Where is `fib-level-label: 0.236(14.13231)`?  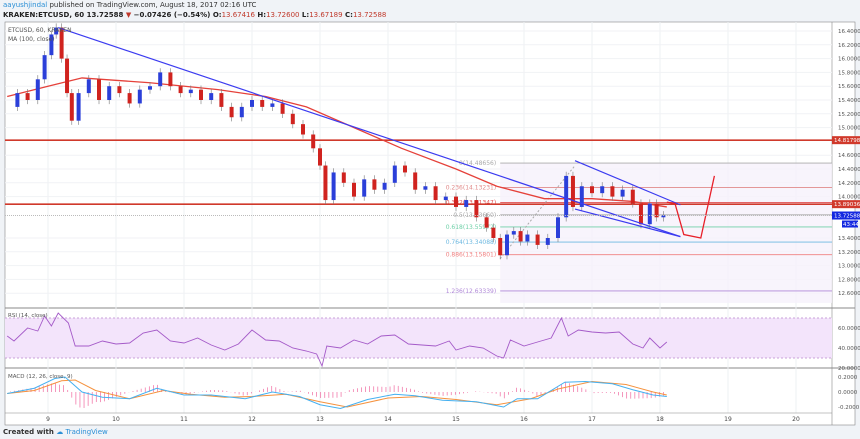
fib-level-label: 0.236(14.13231) is located at coordinates (471, 187).